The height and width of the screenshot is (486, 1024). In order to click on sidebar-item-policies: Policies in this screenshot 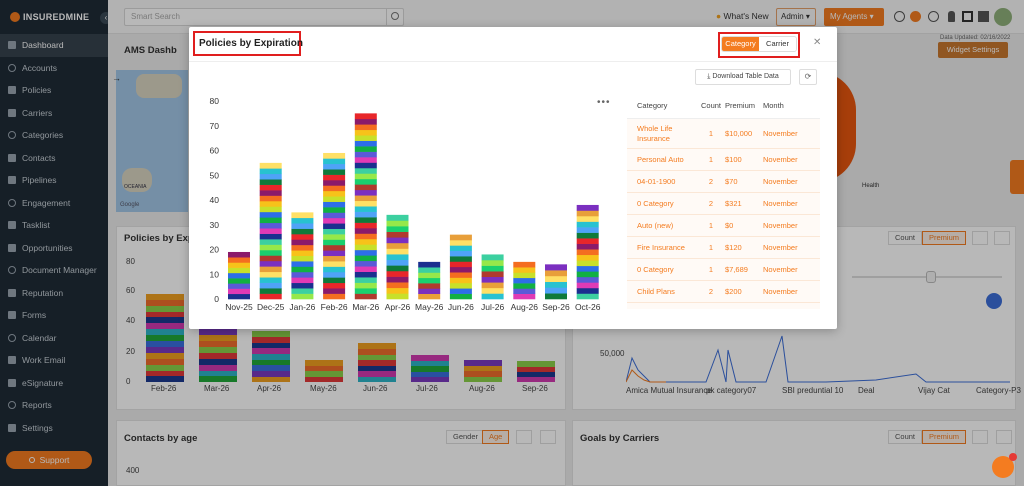, I will do `click(54, 90)`.